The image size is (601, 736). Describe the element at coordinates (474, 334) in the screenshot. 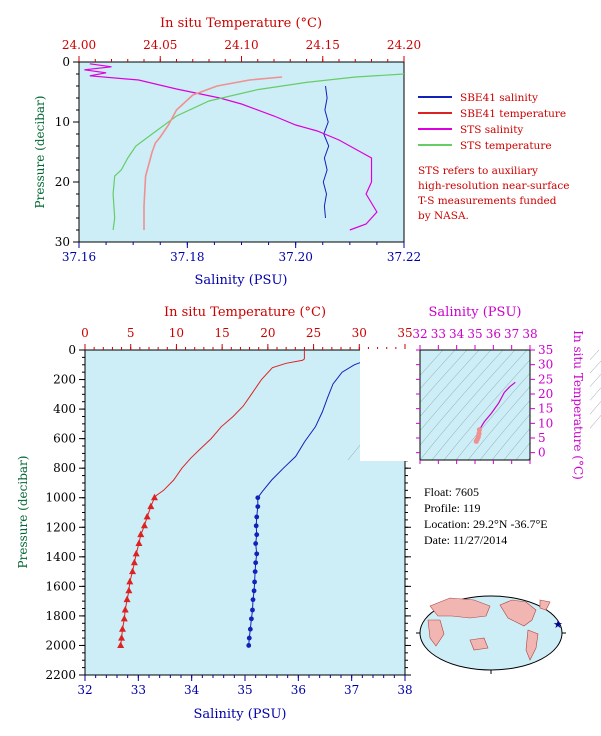

I see `ts-x-tick-label: 35` at that location.